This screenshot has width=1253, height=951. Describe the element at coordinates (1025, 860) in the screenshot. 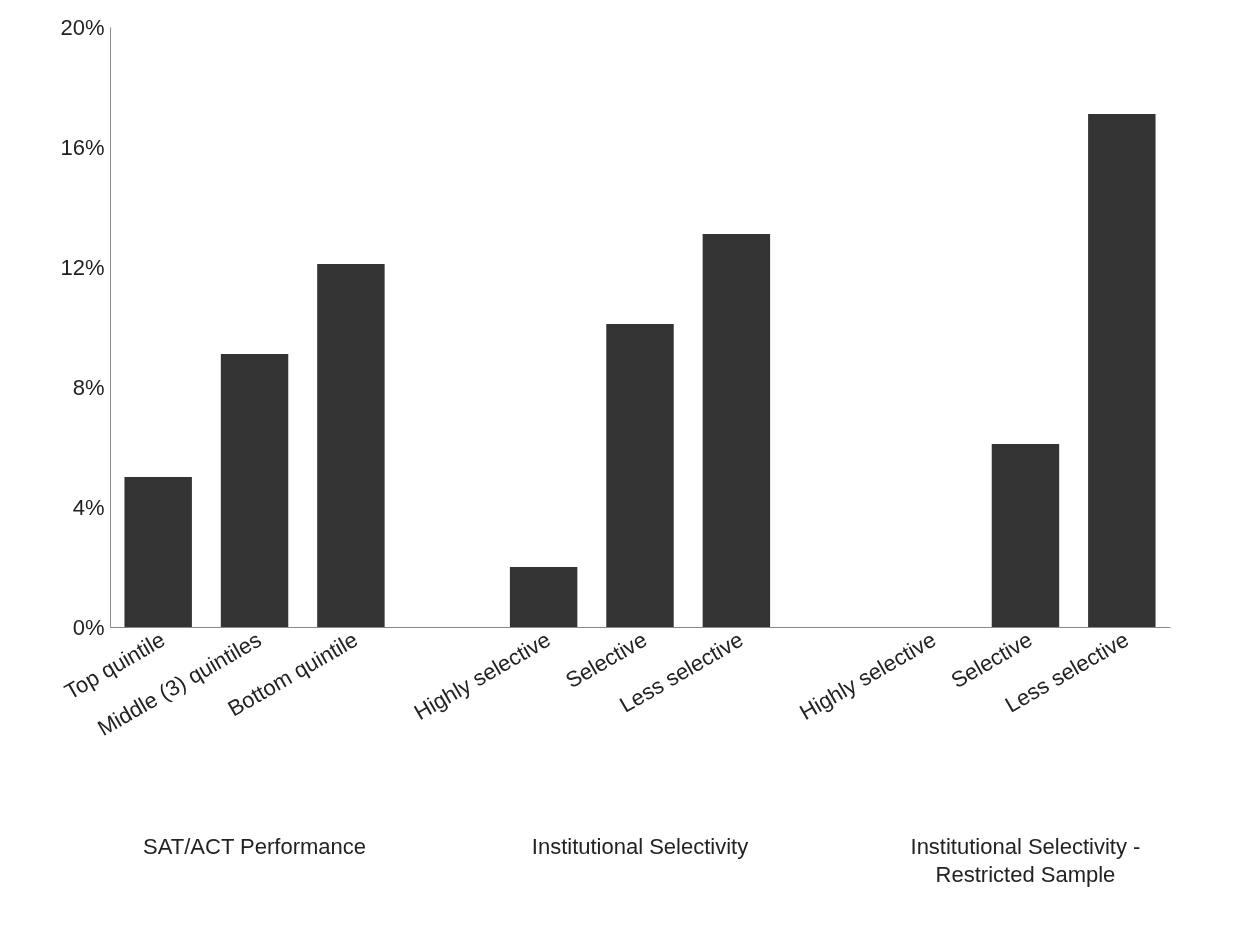

I see `text: Institutional Selectivity - Restricted Sample` at that location.